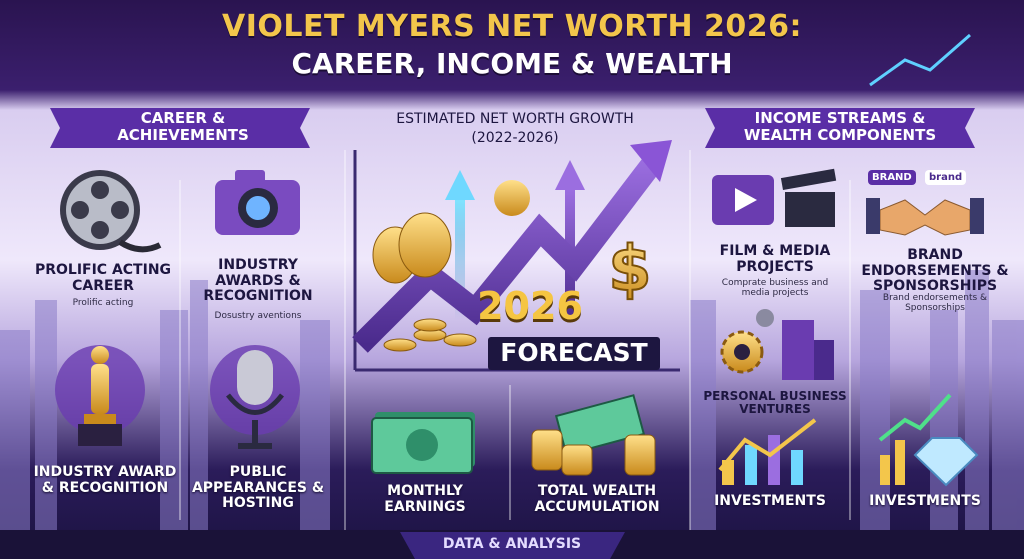 This screenshot has width=1024, height=559. What do you see at coordinates (777, 344) in the screenshot?
I see `business-icon` at bounding box center [777, 344].